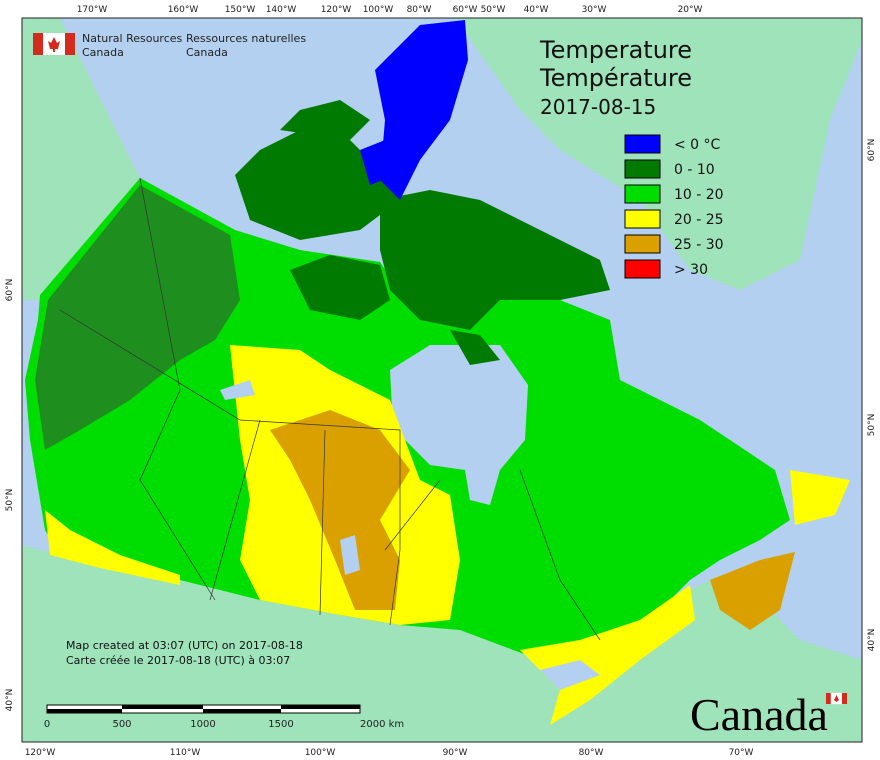 Image resolution: width=880 pixels, height=760 pixels. I want to click on legend-label: 0 - 10, so click(694, 170).